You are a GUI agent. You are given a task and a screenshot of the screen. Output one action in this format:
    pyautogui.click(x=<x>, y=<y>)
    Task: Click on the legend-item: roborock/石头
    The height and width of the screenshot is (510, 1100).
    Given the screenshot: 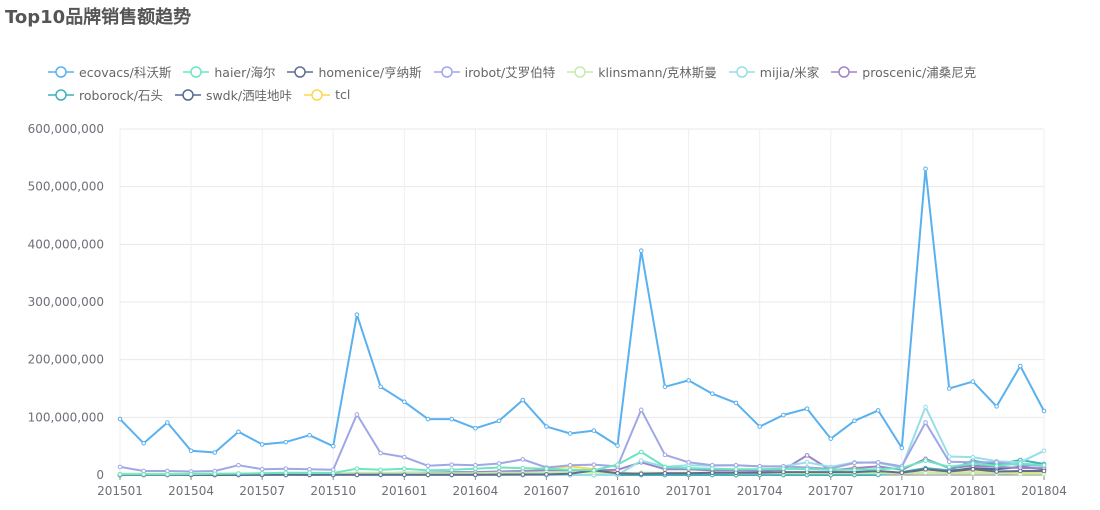 What is the action you would take?
    pyautogui.click(x=105, y=94)
    